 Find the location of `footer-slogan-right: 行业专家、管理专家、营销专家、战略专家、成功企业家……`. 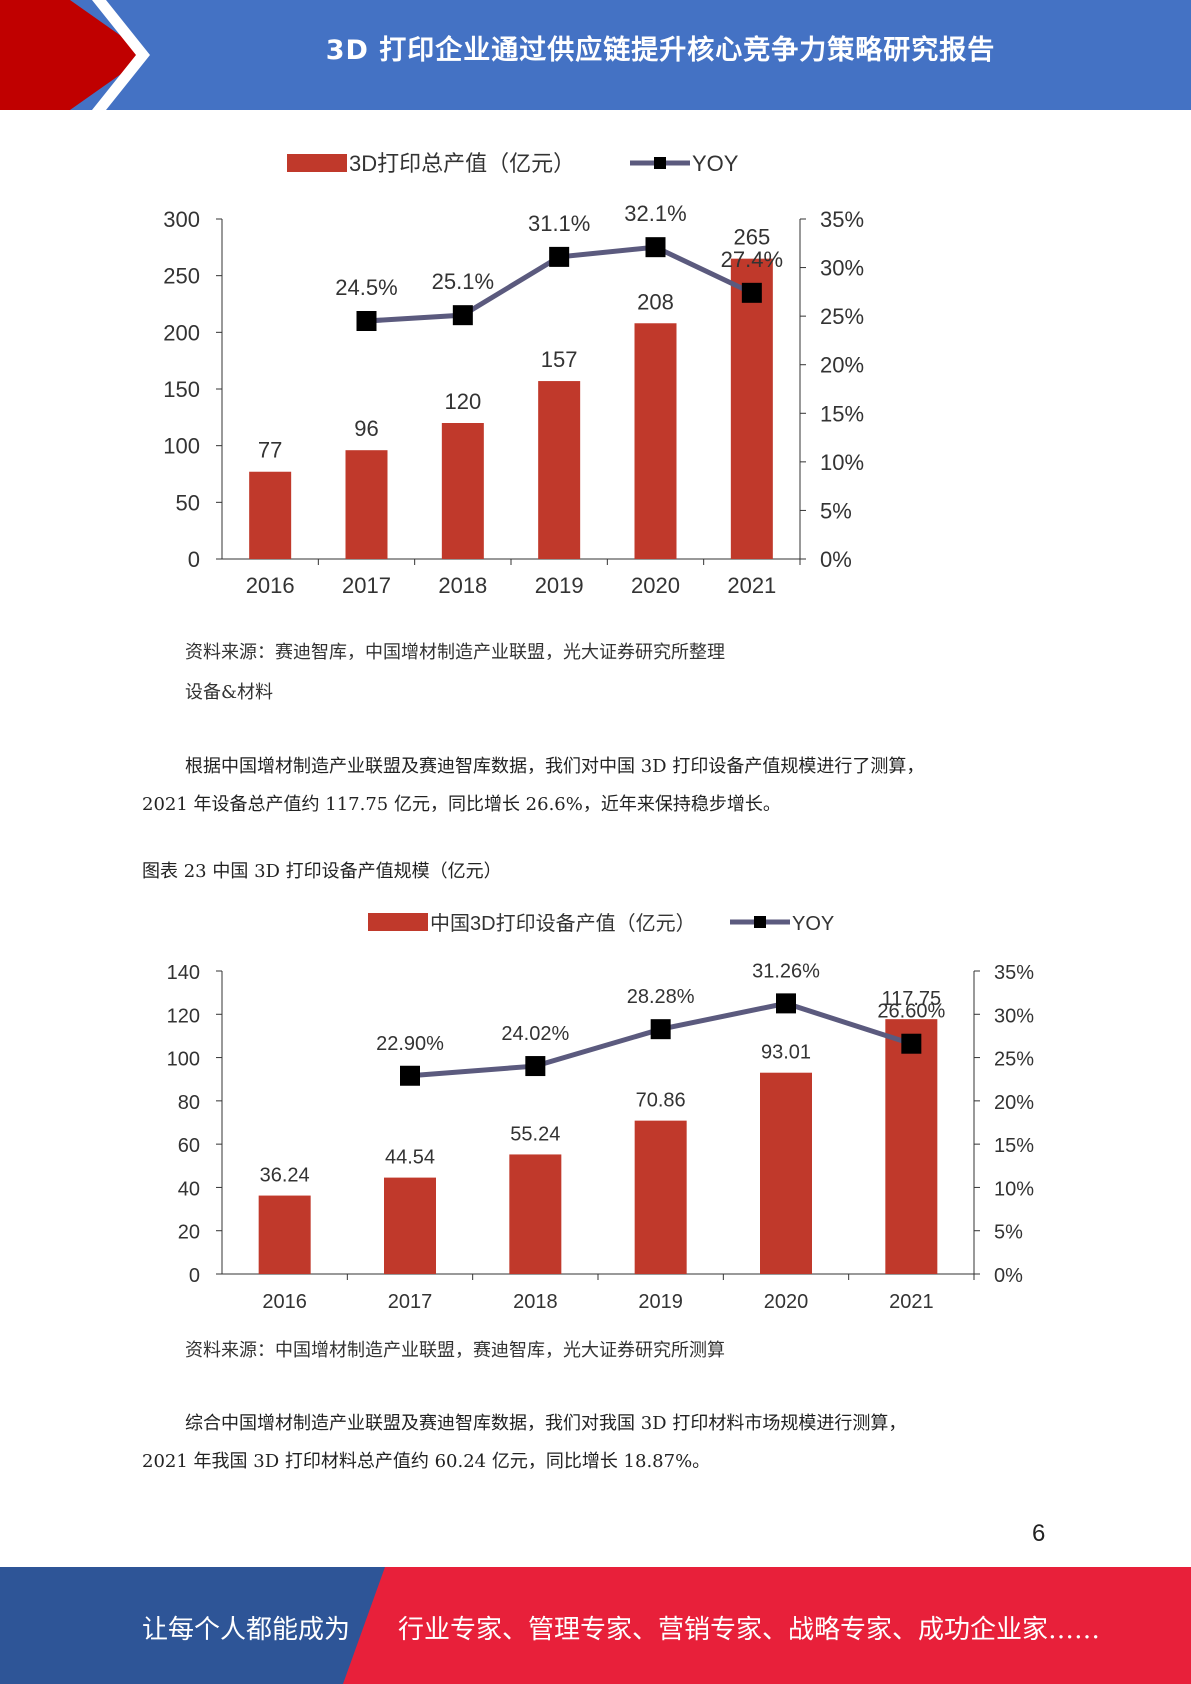

footer-slogan-right: 行业专家、管理专家、营销专家、战略专家、成功企业家…… is located at coordinates (749, 1630).